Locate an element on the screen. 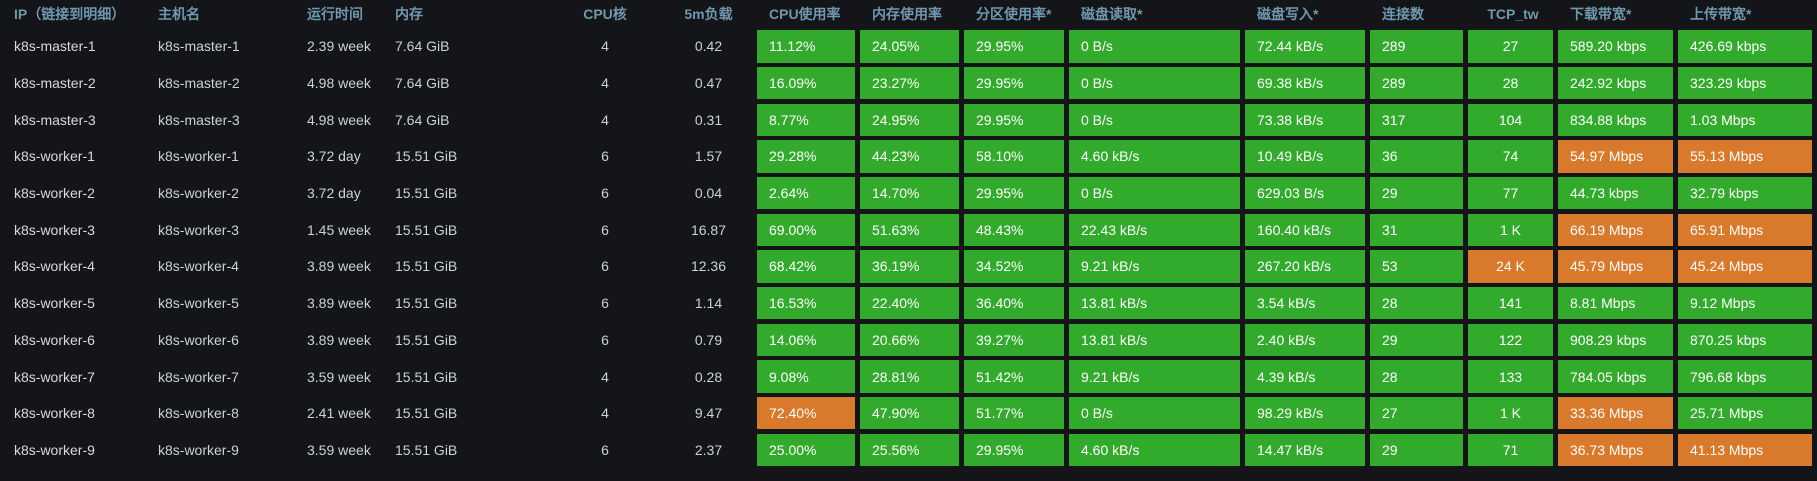 This screenshot has width=1817, height=481. load-5m-cell: 0.47 is located at coordinates (708, 83).